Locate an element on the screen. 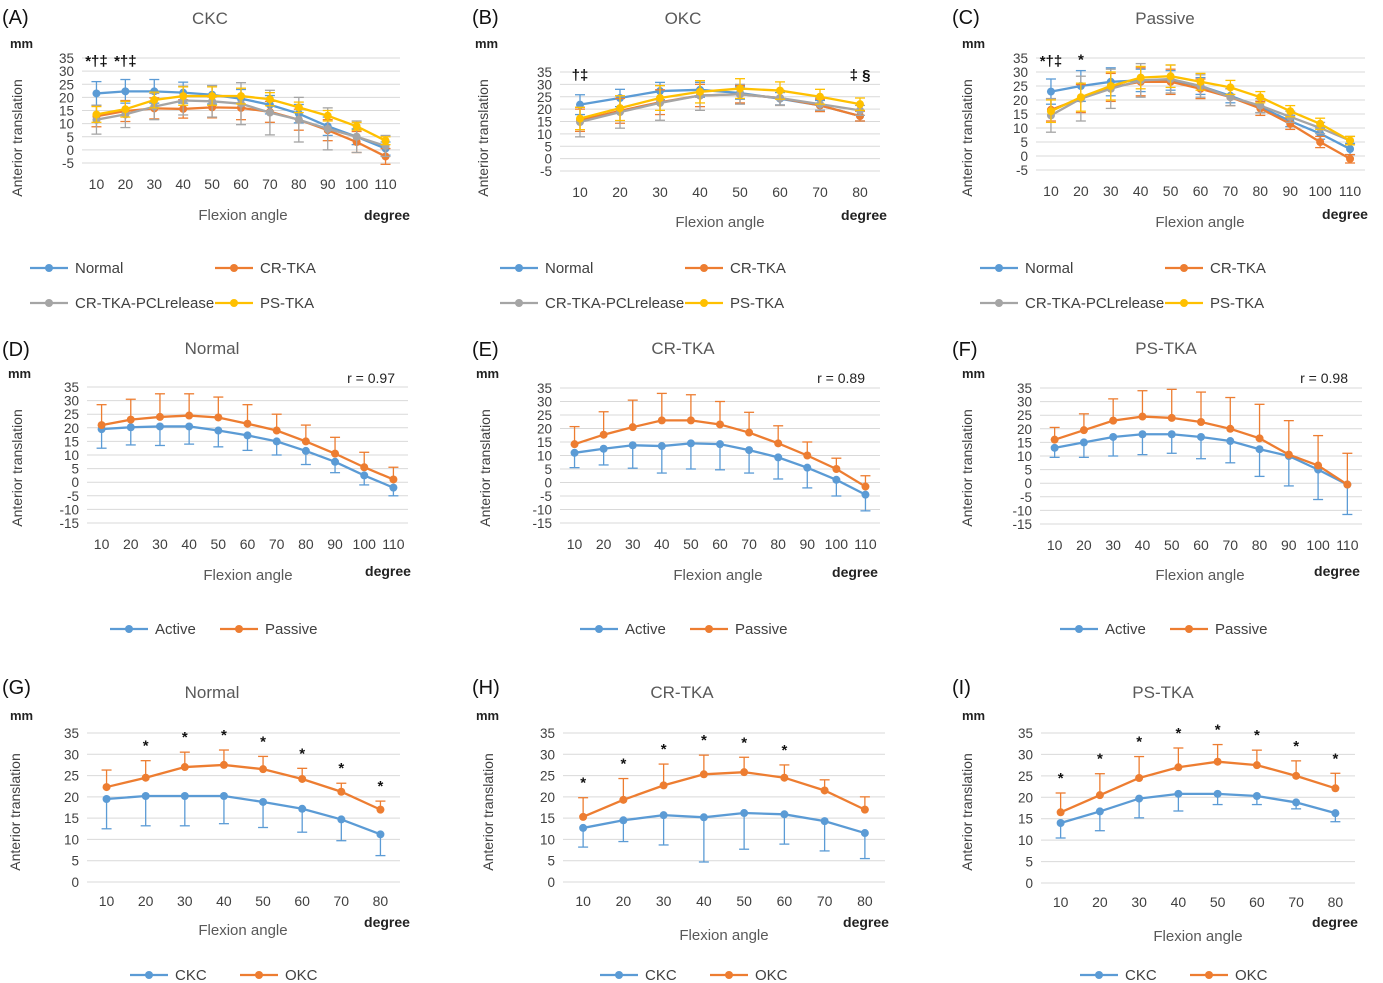 Image resolution: width=1383 pixels, height=983 pixels. x-axis-unit: degree is located at coordinates (387, 922).